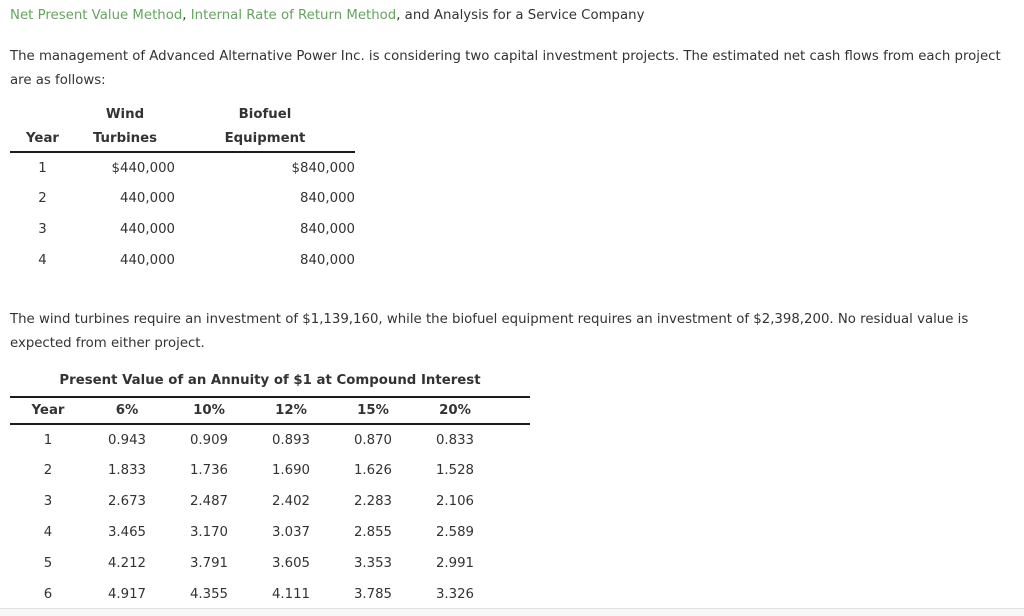  What do you see at coordinates (182, 260) in the screenshot?
I see `table-row: 4 440,000 840,000` at bounding box center [182, 260].